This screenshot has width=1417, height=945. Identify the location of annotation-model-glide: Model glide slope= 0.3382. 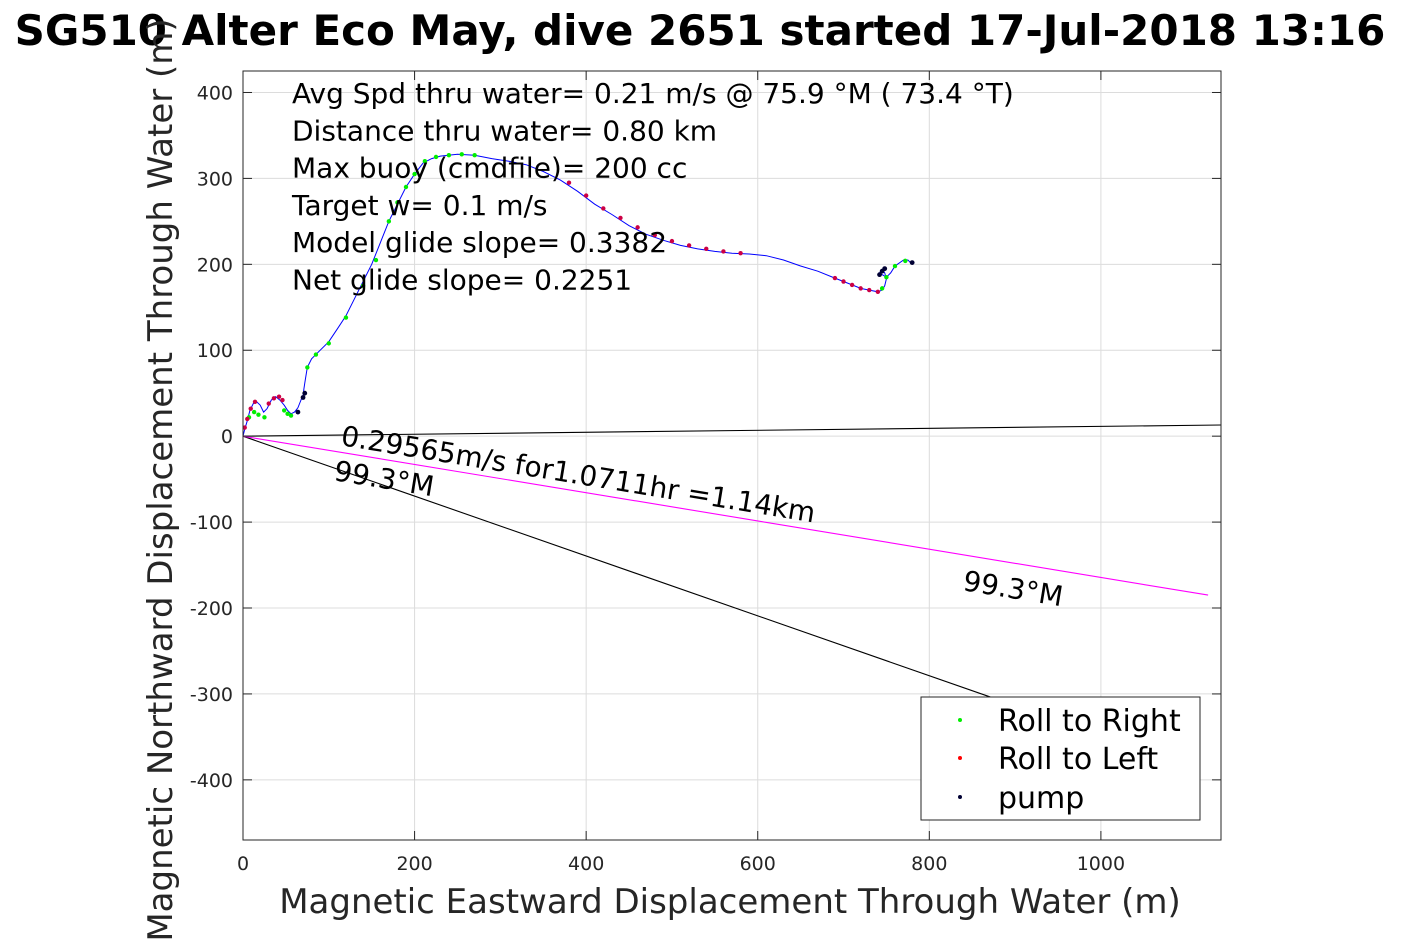
(479, 242).